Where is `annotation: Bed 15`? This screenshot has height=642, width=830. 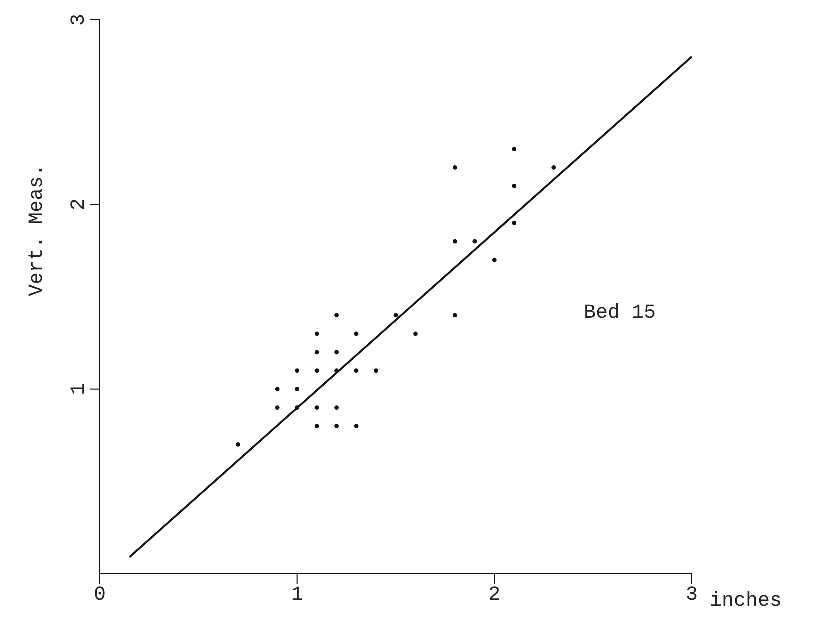
annotation: Bed 15 is located at coordinates (620, 313).